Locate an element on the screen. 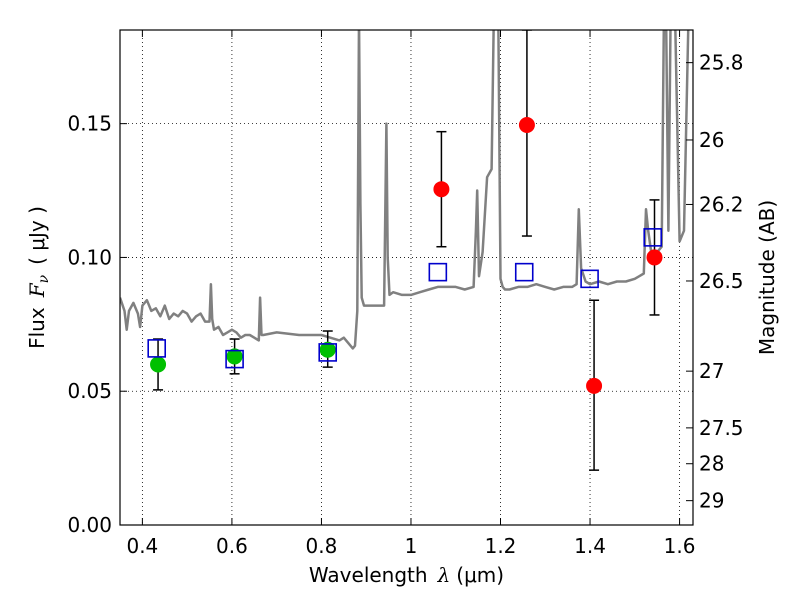 The width and height of the screenshot is (800, 600). y-tick-label: 0.10 is located at coordinates (89, 257).